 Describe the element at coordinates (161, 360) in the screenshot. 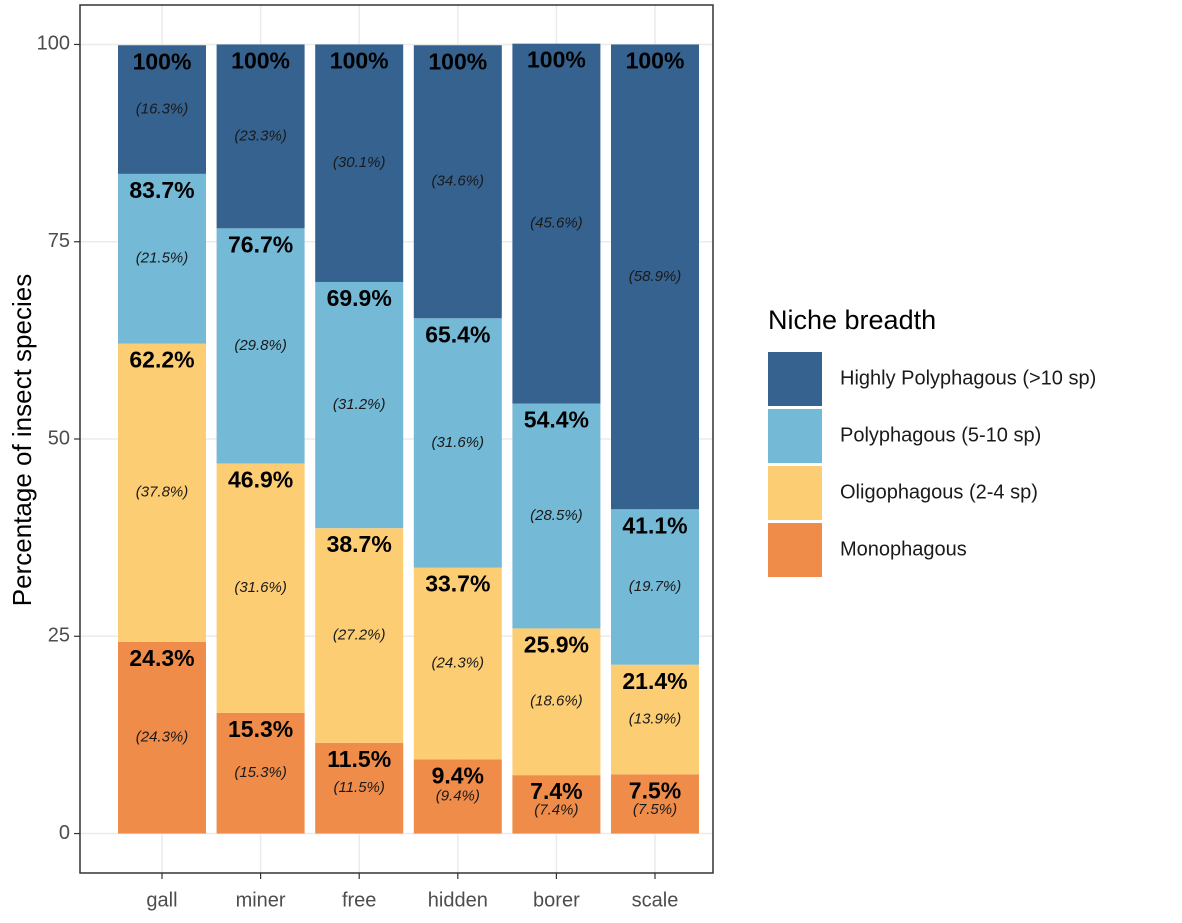

I see `cumulative-label: 62.2%` at that location.